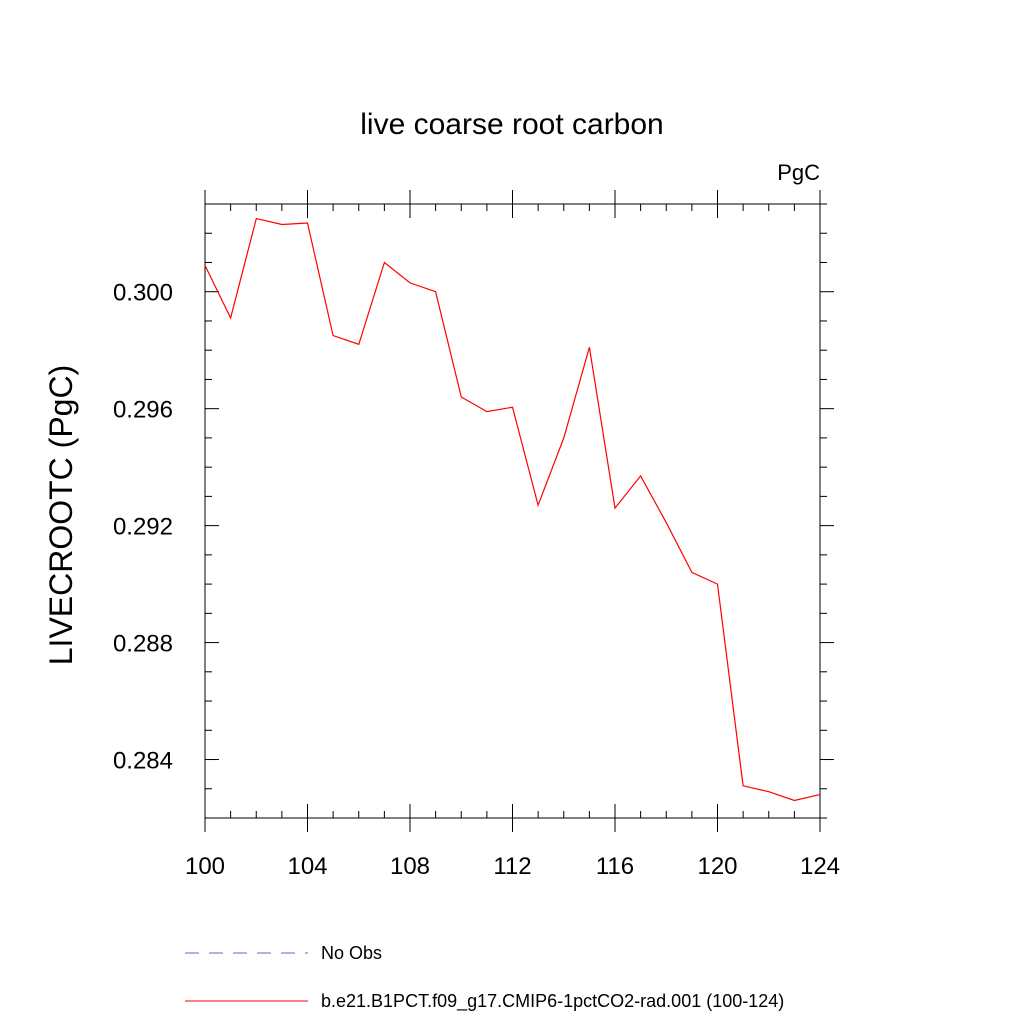 This screenshot has height=1024, width=1024. I want to click on y-tick-label: 0.284, so click(143, 761).